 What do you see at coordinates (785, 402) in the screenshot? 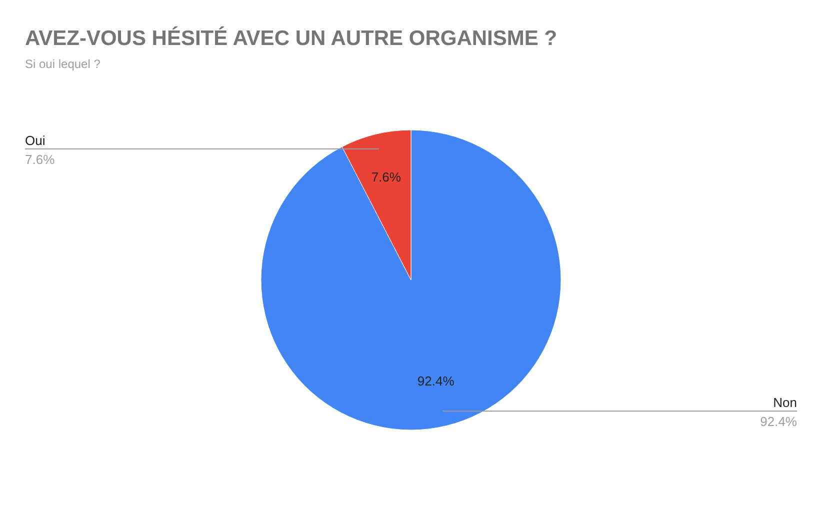
I see `slice-label: Non` at bounding box center [785, 402].